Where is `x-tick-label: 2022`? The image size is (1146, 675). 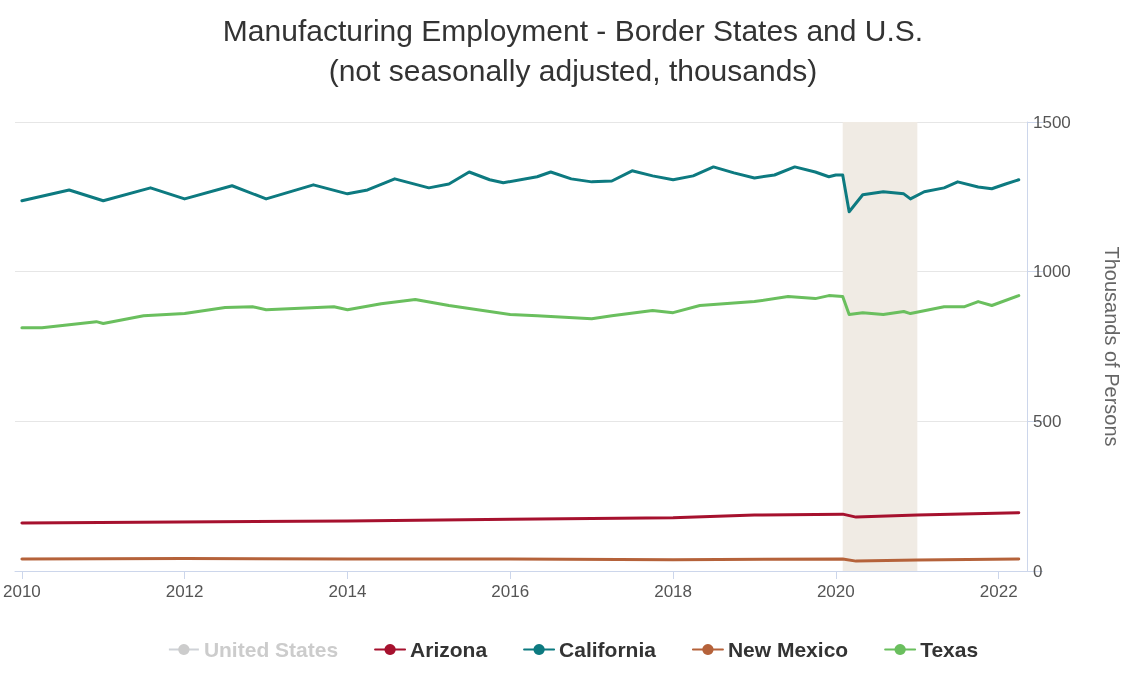 x-tick-label: 2022 is located at coordinates (998, 591).